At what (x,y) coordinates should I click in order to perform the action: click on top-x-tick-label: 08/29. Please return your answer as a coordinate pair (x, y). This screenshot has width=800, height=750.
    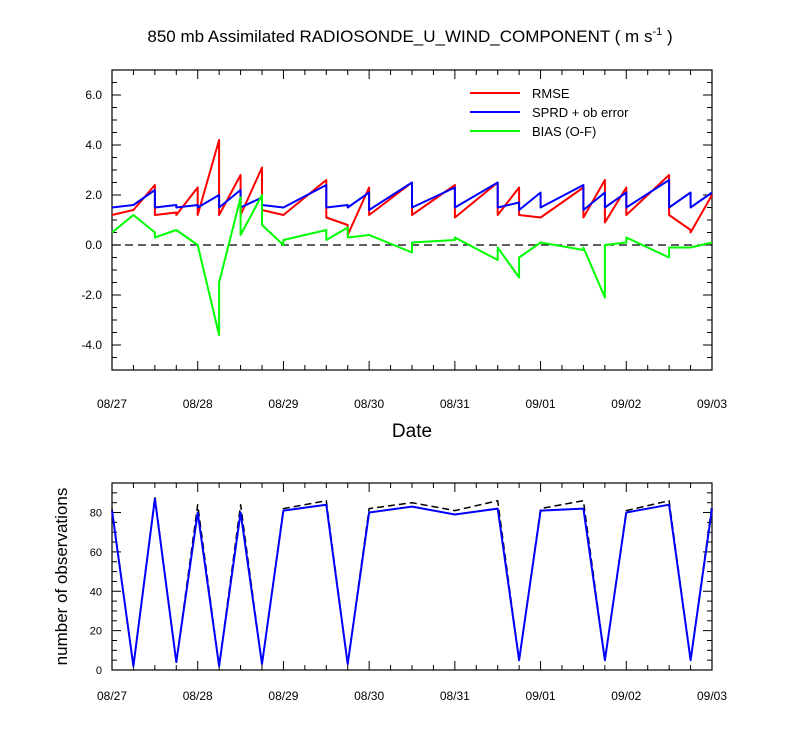
    Looking at the image, I should click on (283, 404).